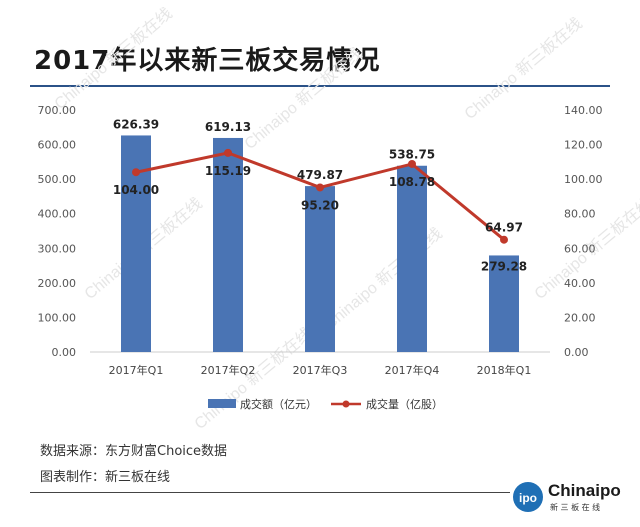 The image size is (640, 527). I want to click on bar-value-label: 626.39, so click(136, 124).